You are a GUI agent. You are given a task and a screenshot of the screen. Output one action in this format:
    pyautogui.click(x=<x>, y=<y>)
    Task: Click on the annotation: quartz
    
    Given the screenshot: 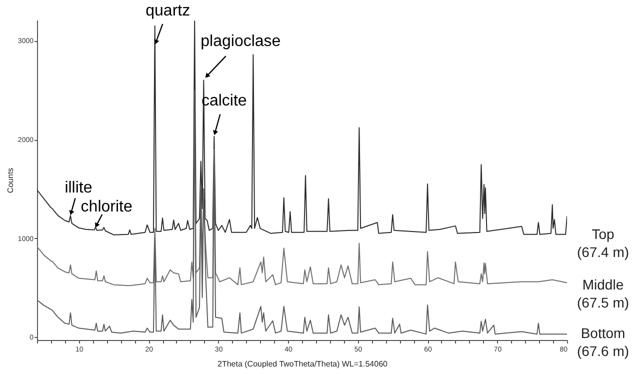 What is the action you would take?
    pyautogui.click(x=168, y=11)
    